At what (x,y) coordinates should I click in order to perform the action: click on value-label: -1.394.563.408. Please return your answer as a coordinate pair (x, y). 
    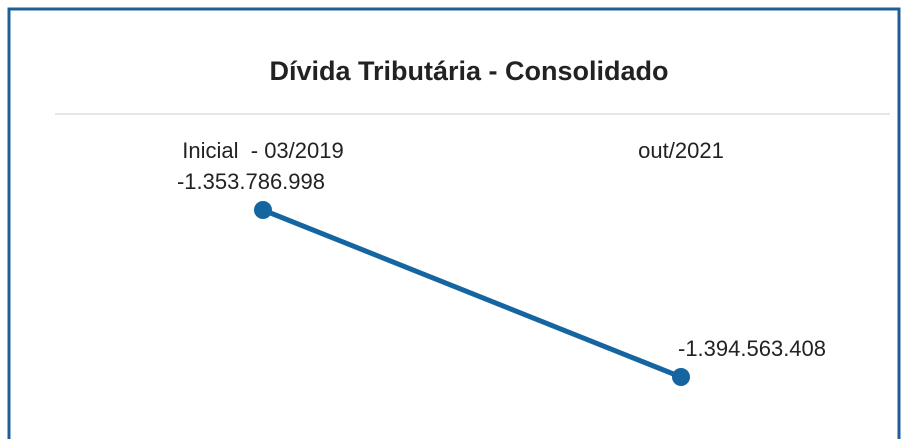
    Looking at the image, I should click on (752, 348).